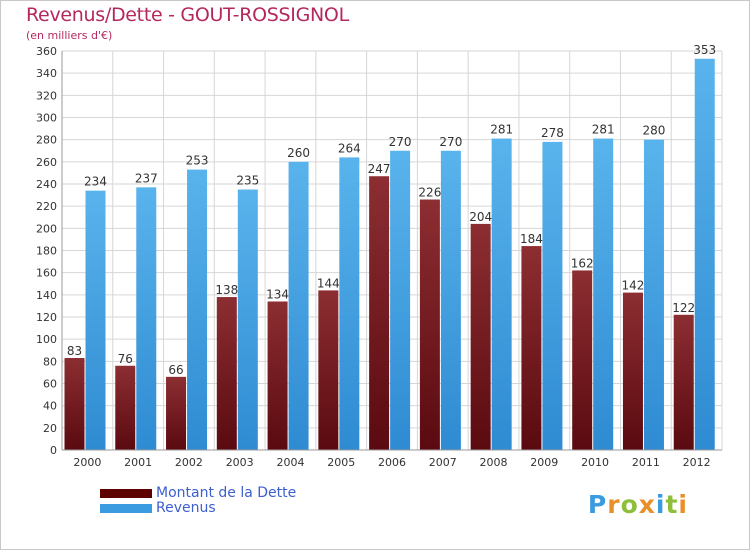 This screenshot has width=750, height=550. What do you see at coordinates (614, 504) in the screenshot?
I see `logo-letter: r` at bounding box center [614, 504].